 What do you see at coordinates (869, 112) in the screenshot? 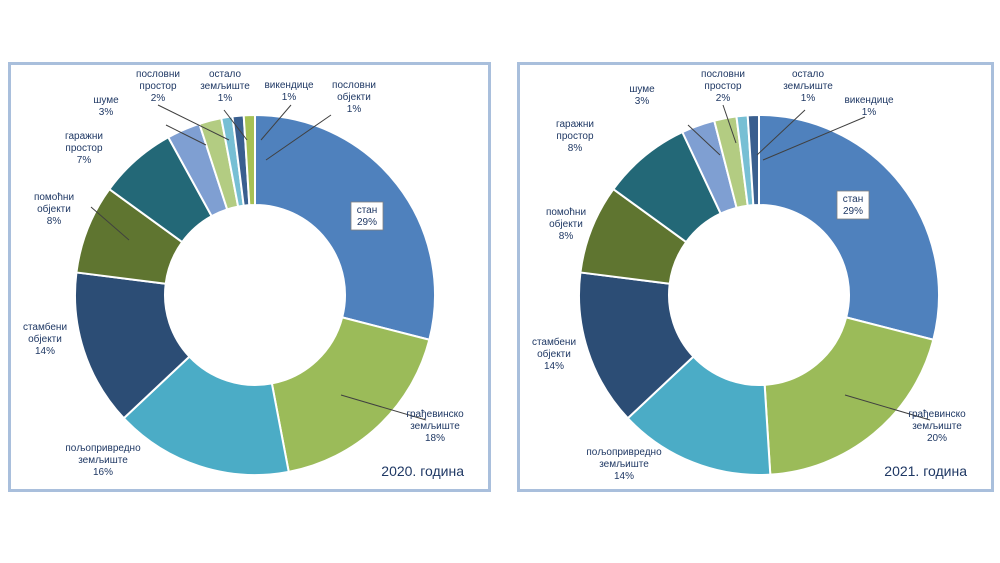
I see `chart-2021-label-9-line-1: 1%` at bounding box center [869, 112].